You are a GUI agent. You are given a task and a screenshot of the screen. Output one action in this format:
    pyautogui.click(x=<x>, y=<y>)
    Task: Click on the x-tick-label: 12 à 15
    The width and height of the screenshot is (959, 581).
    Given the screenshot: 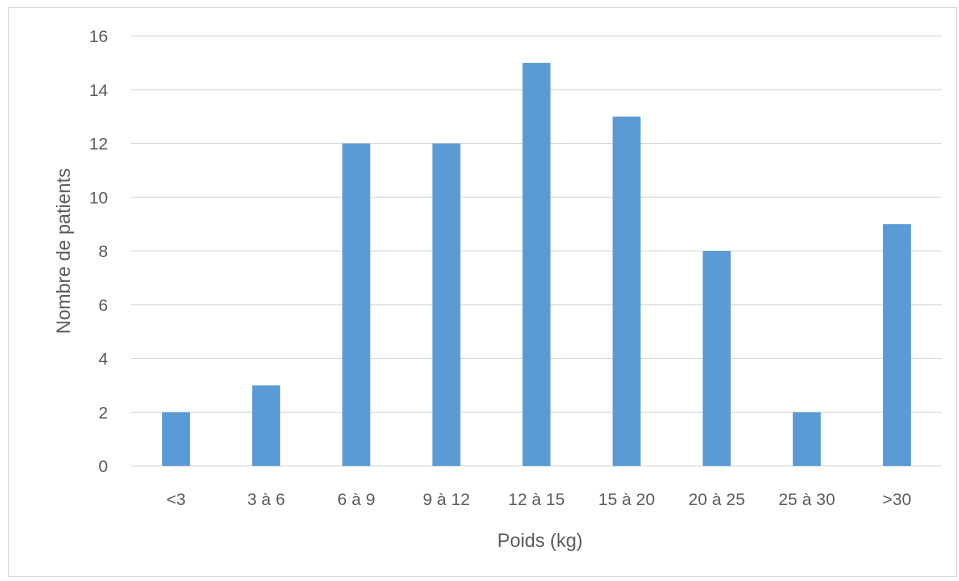 What is the action you would take?
    pyautogui.click(x=536, y=499)
    